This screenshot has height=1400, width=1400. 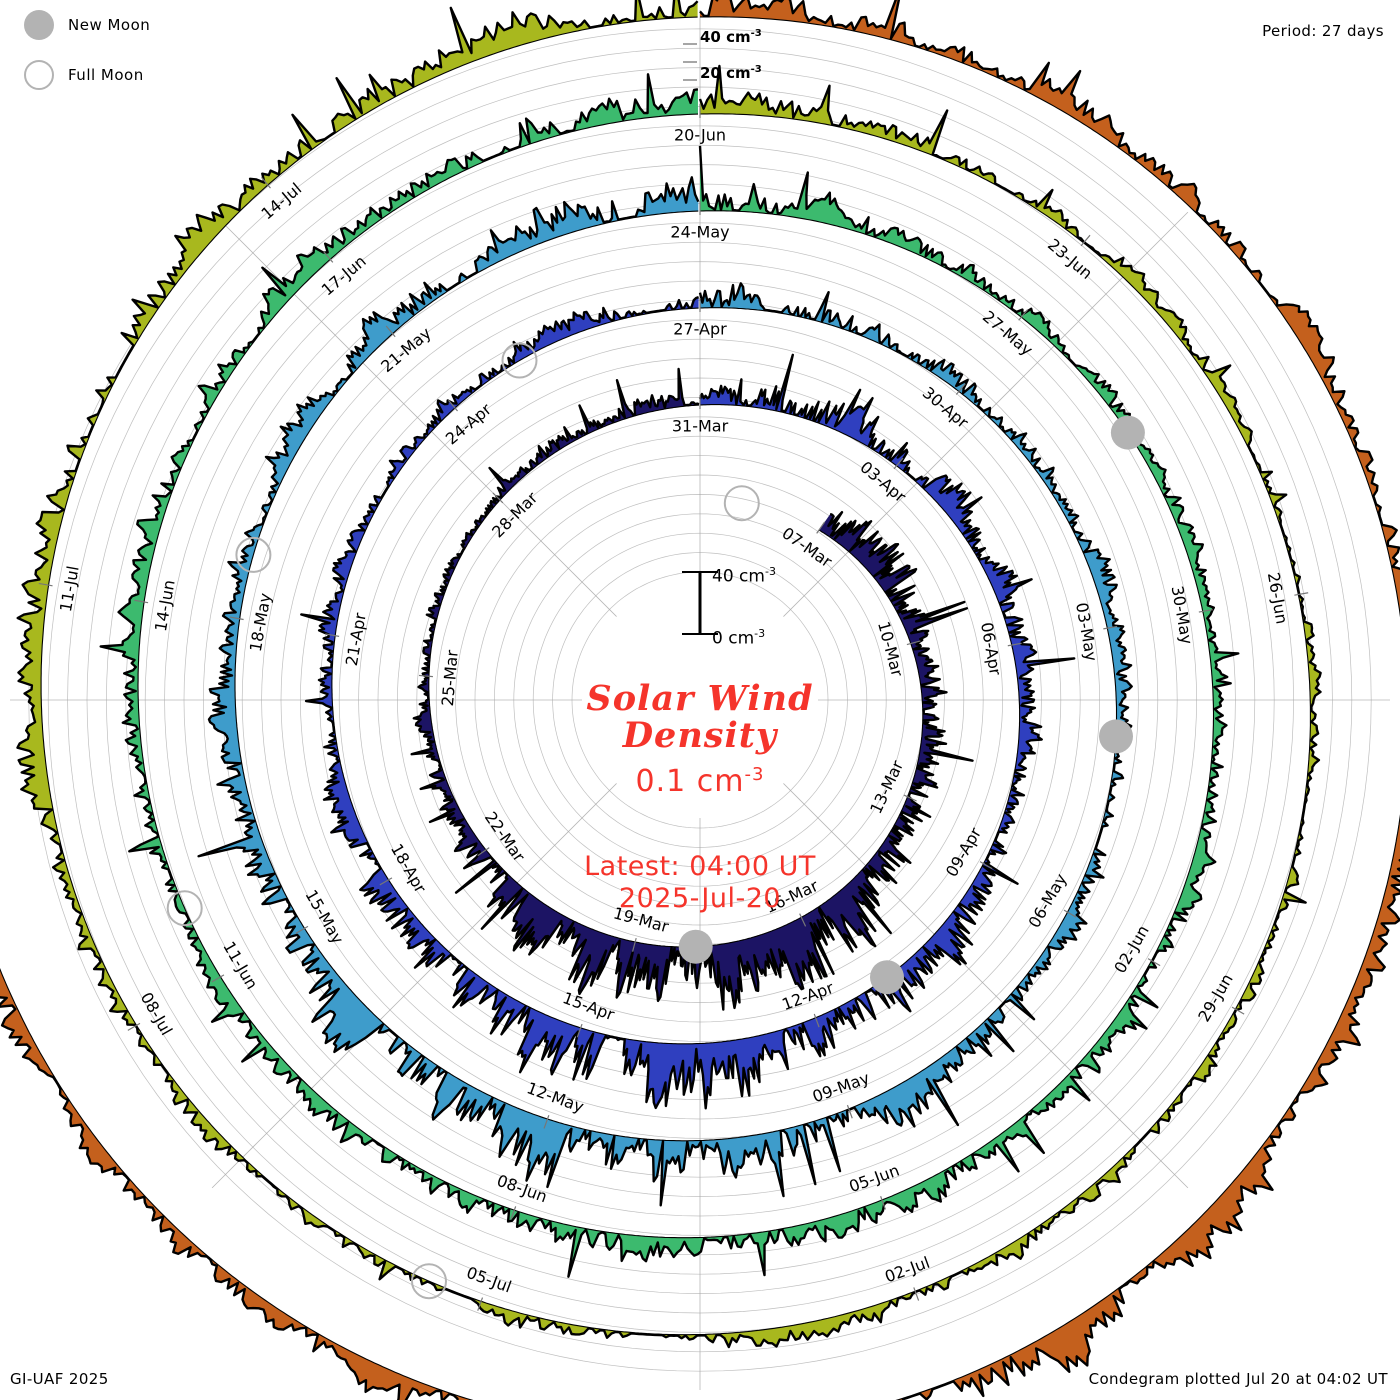 I want to click on date-label: 23-Jun, so click(x=1070, y=259).